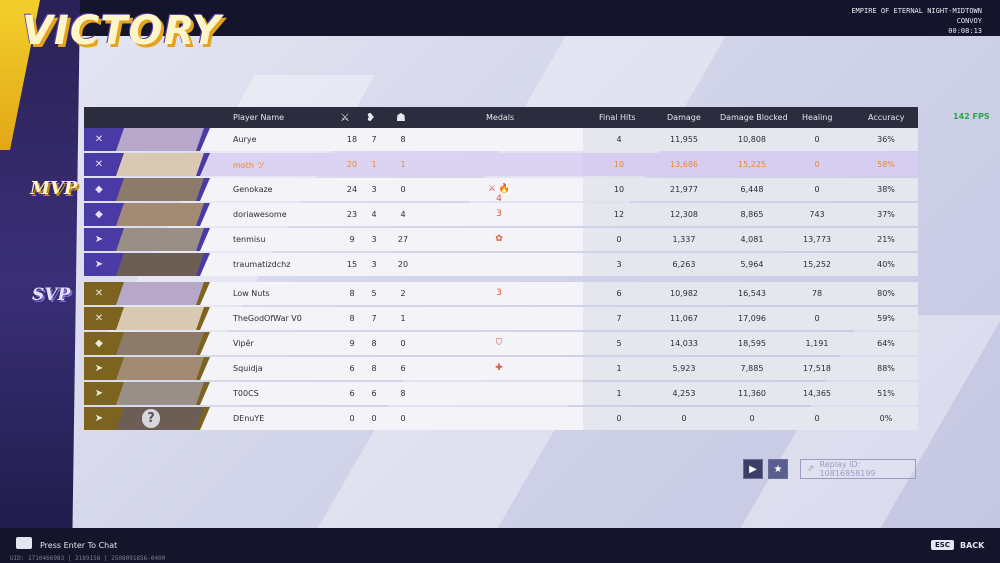 This screenshot has width=1000, height=563. What do you see at coordinates (811, 469) in the screenshot?
I see `share-icon: ⇗` at bounding box center [811, 469].